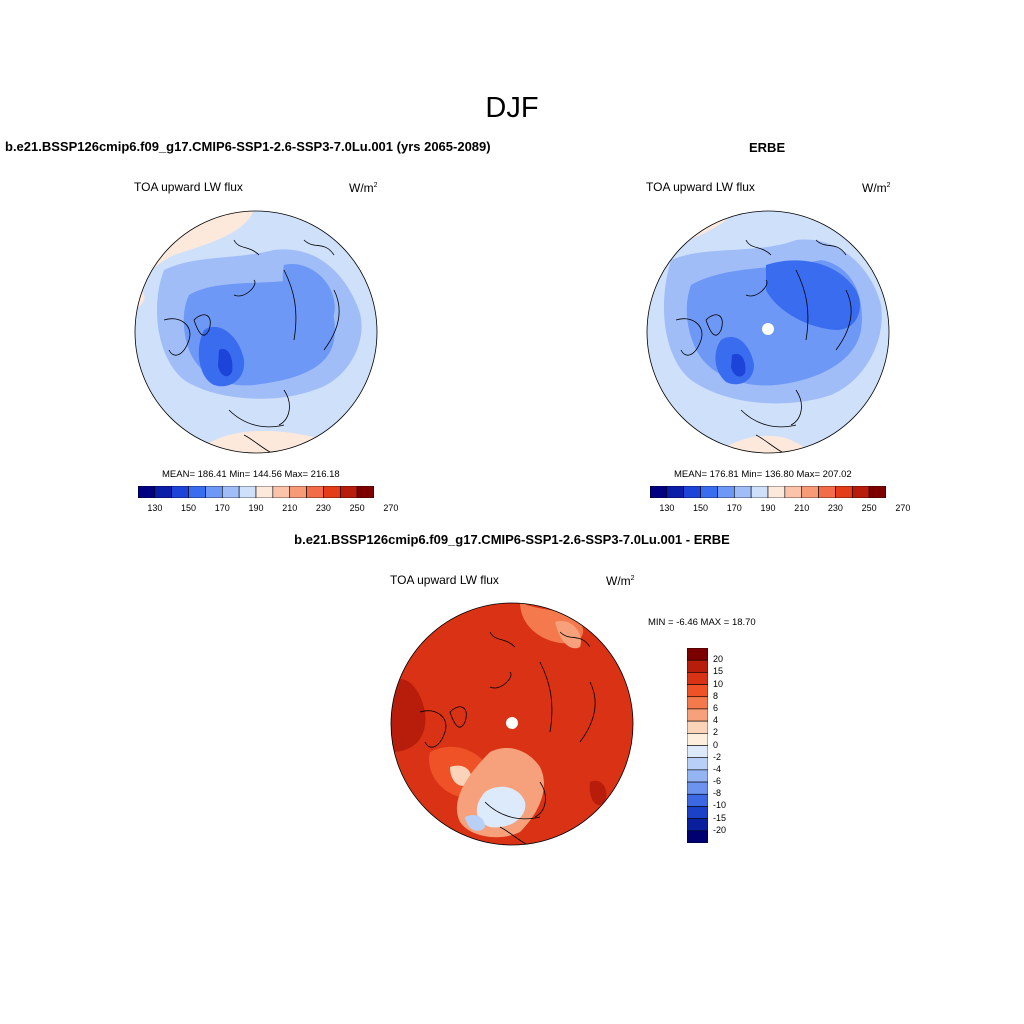 The height and width of the screenshot is (1024, 1024). Describe the element at coordinates (716, 732) in the screenshot. I see `colorbar-tick-label: 2` at that location.